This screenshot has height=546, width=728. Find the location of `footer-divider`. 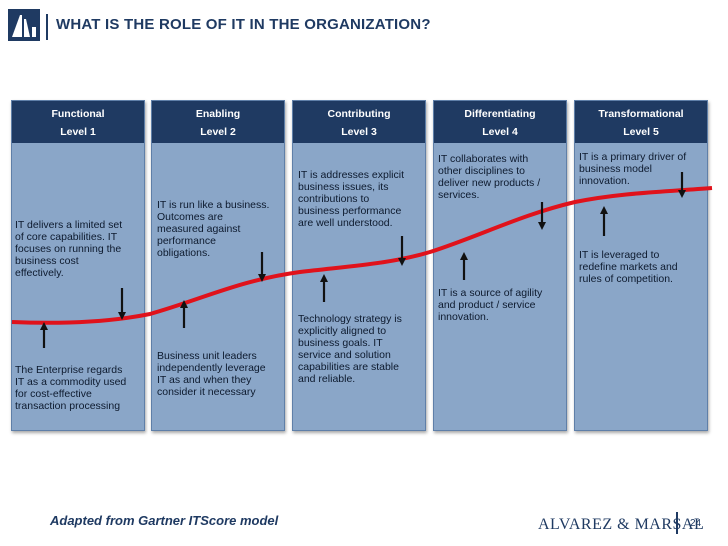

footer-divider is located at coordinates (677, 523).